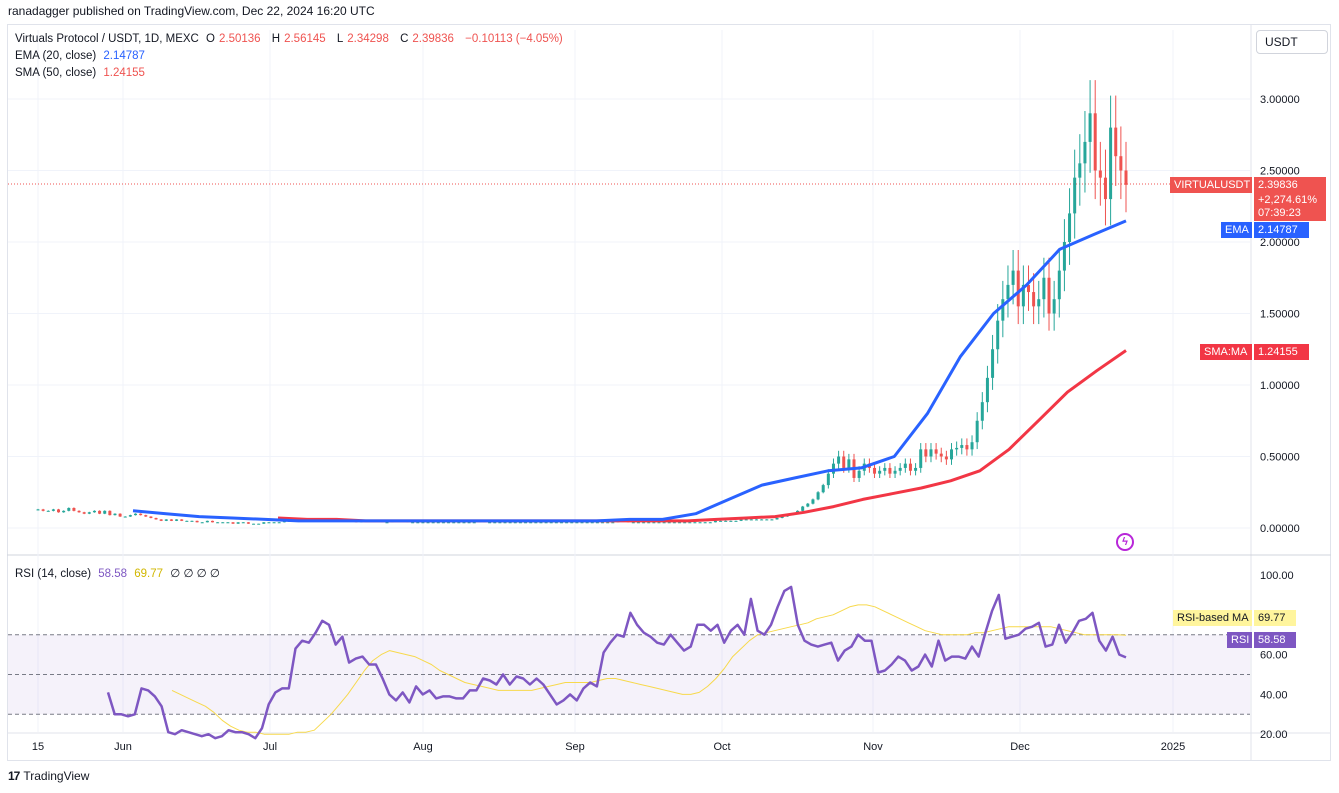  Describe the element at coordinates (149, 574) in the screenshot. I see `legend-rsi-ma-value: 69.77` at that location.